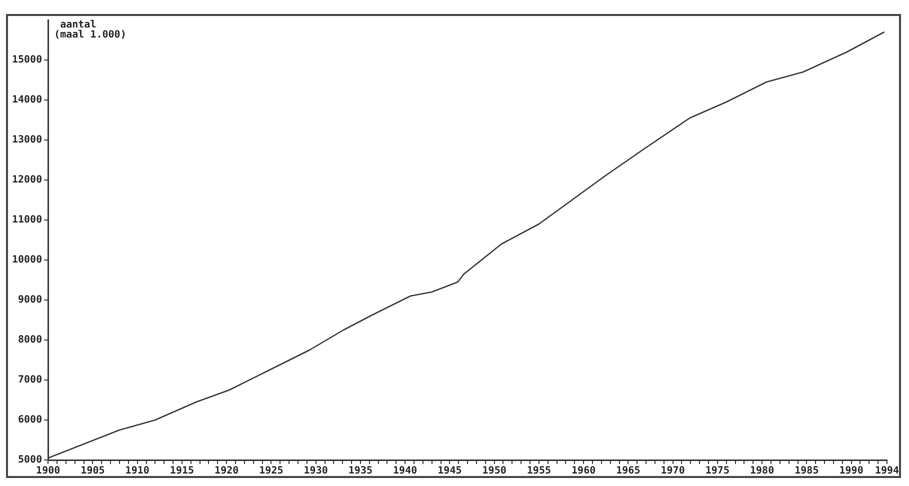 This screenshot has width=909, height=486. What do you see at coordinates (90, 30) in the screenshot?
I see `y-axis-title: aantal (maal 1.000)` at bounding box center [90, 30].